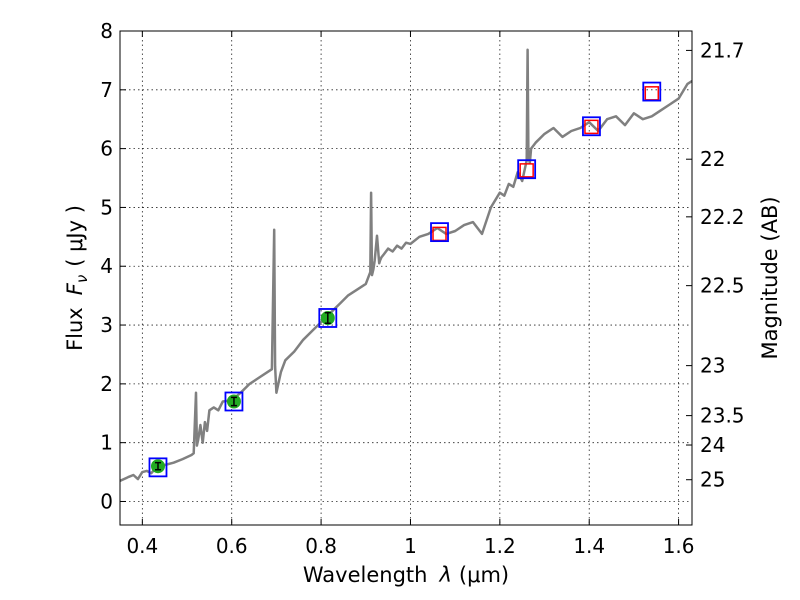 The height and width of the screenshot is (600, 800). Describe the element at coordinates (106, 149) in the screenshot. I see `y-tick-label: 6` at that location.